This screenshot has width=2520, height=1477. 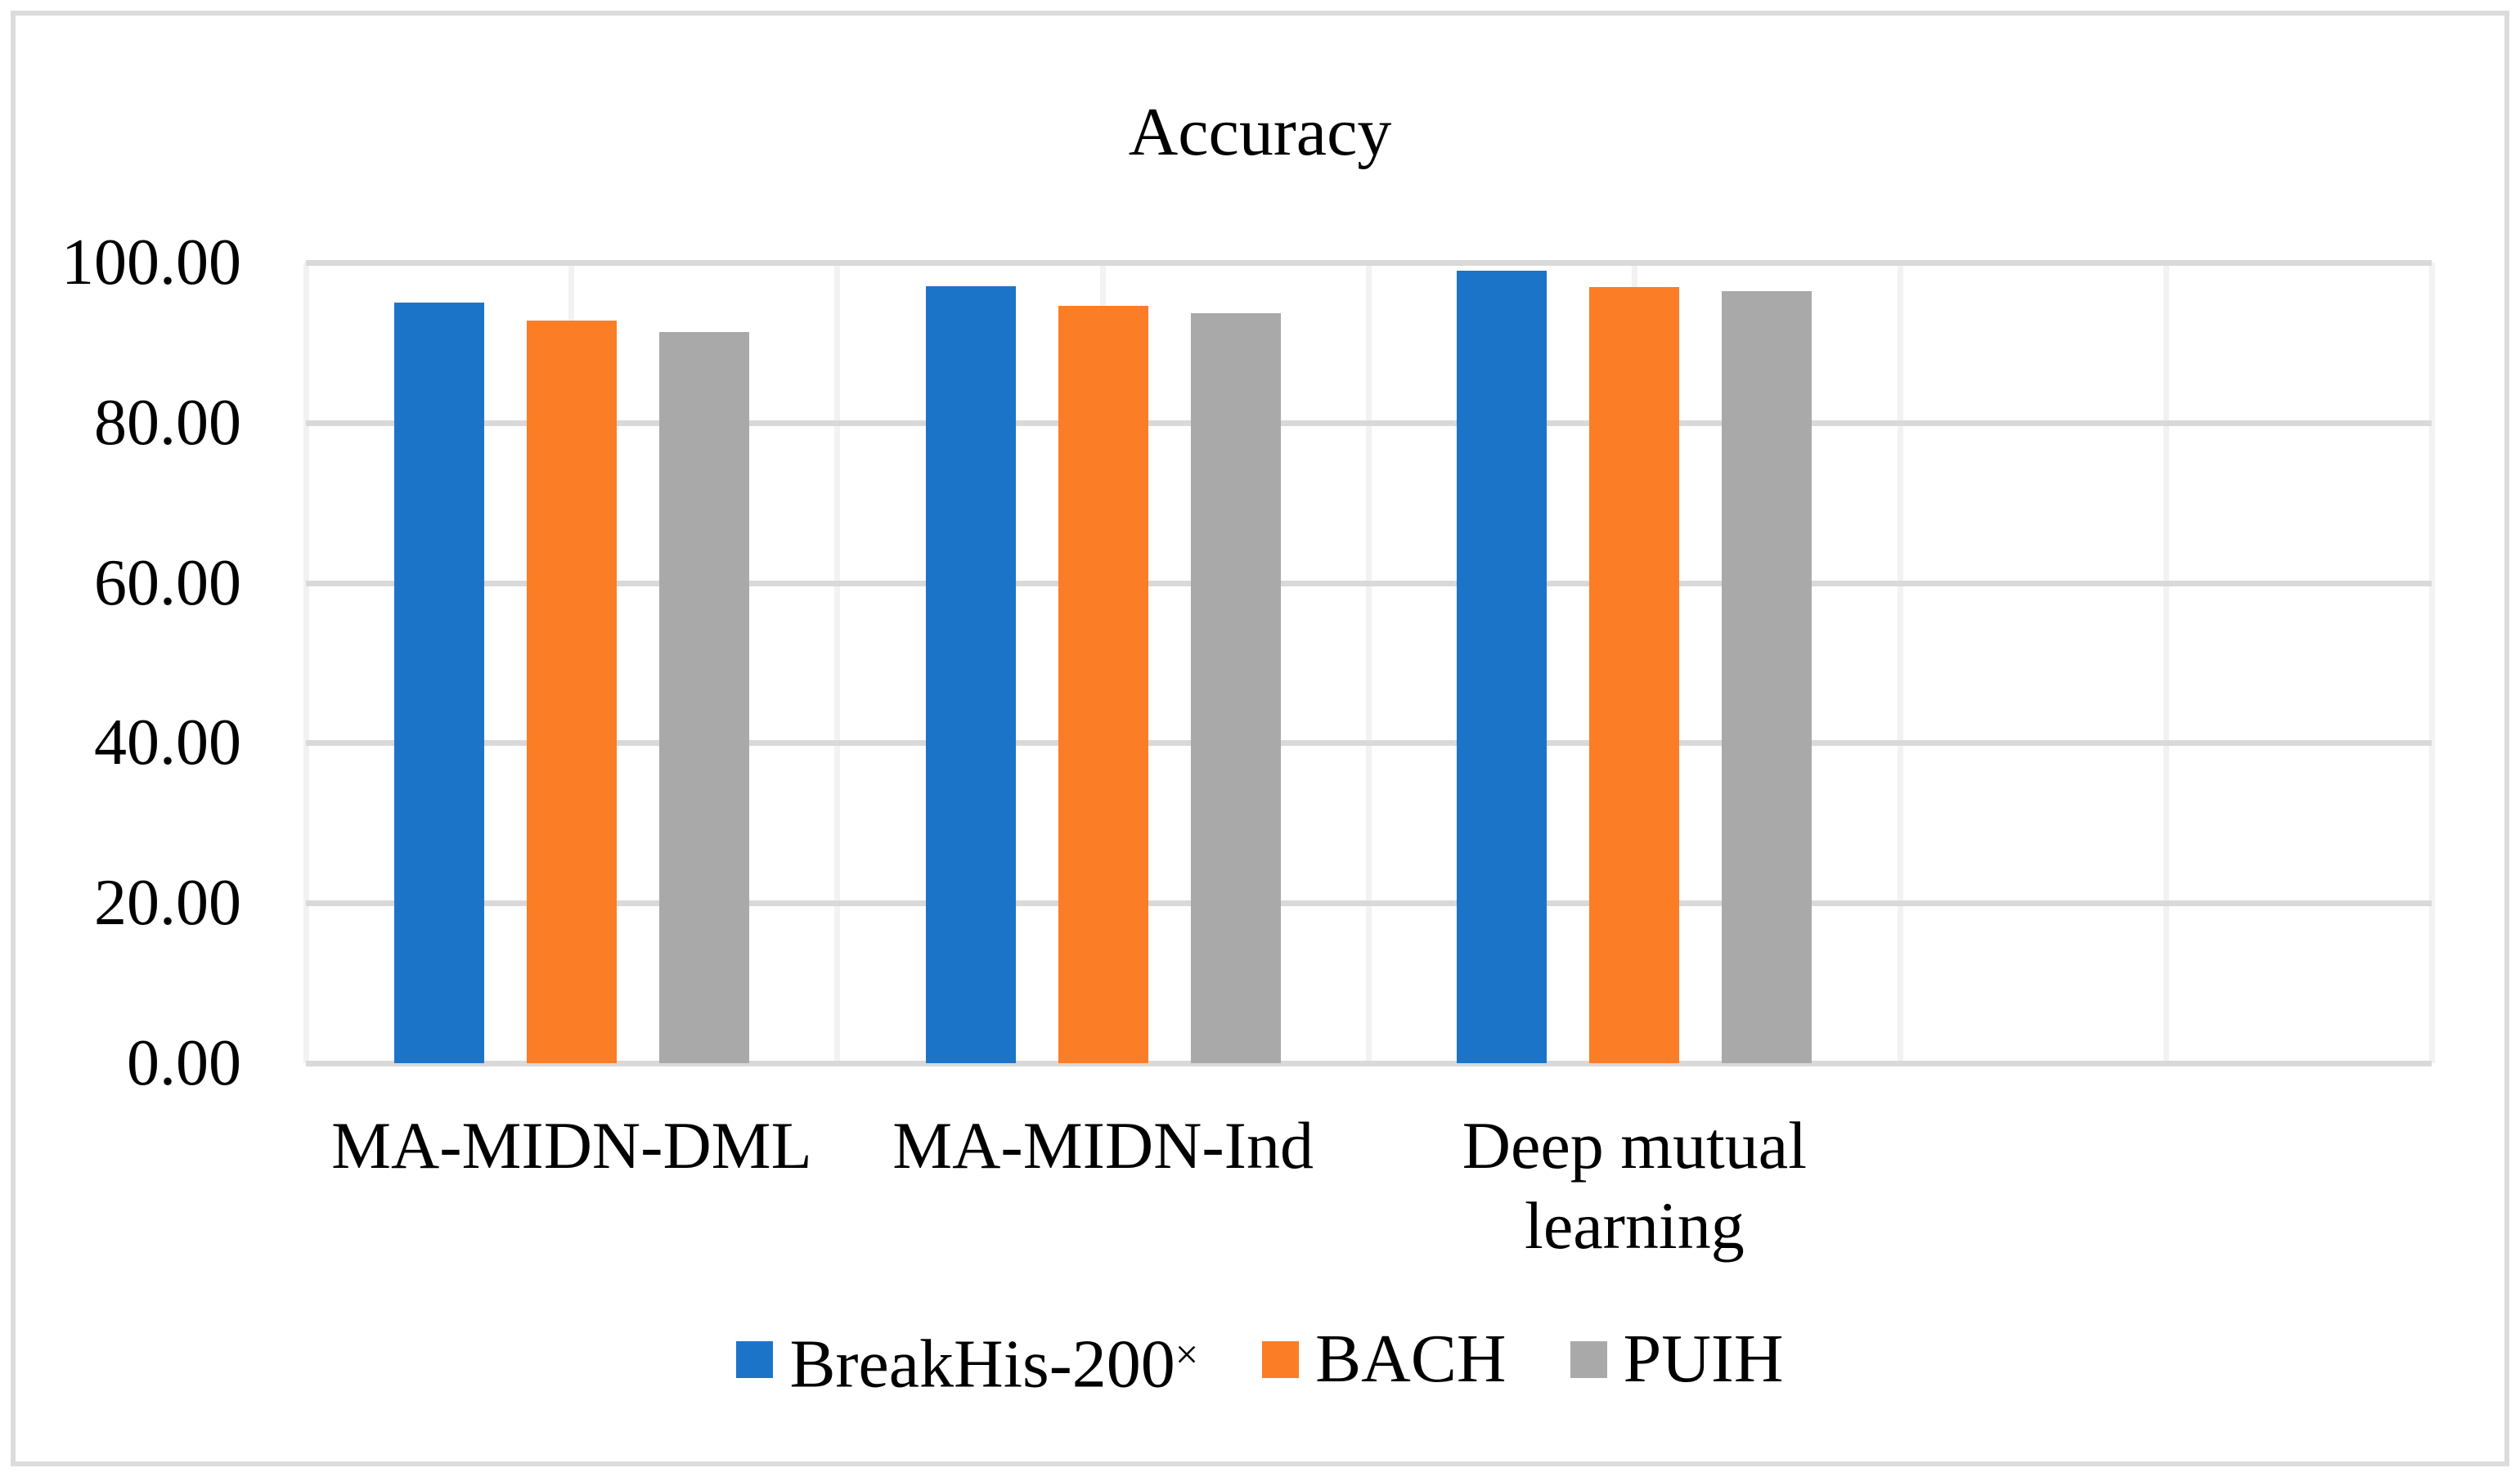 I want to click on legend-label-text: BreakHis-200, so click(x=982, y=1364).